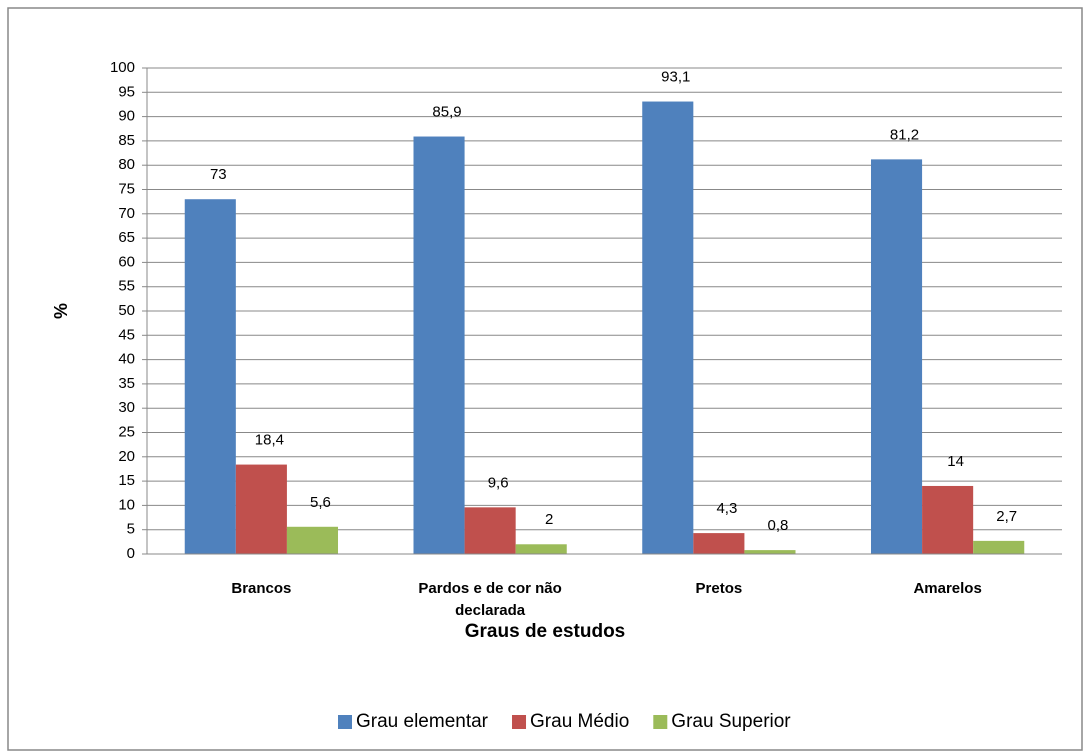  I want to click on data-label: 4,3, so click(726, 508).